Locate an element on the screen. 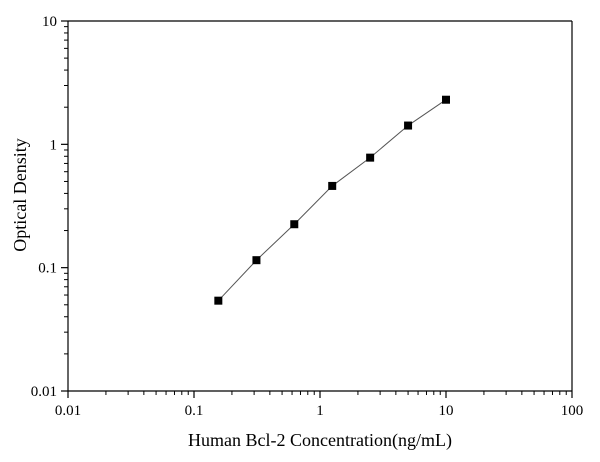 The height and width of the screenshot is (462, 600). x-tick-label: 0.01 is located at coordinates (68, 411).